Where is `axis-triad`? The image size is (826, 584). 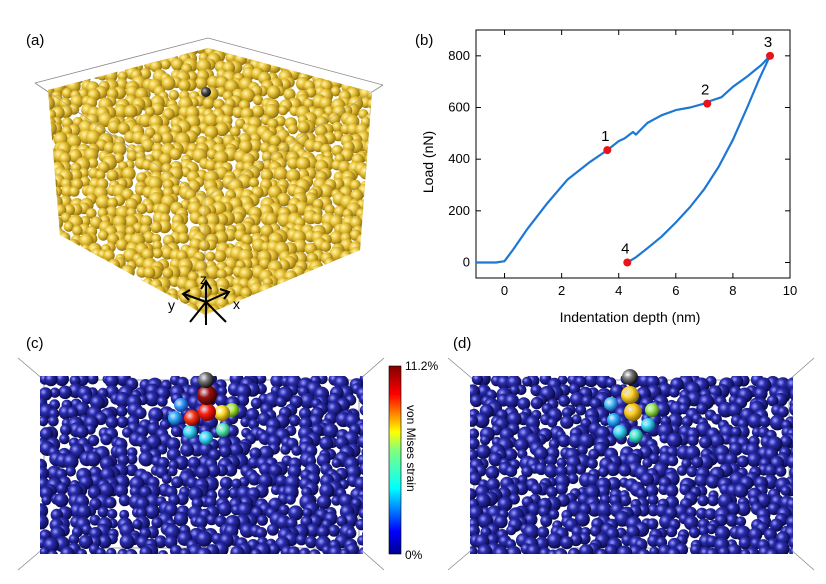 axis-triad is located at coordinates (206, 302).